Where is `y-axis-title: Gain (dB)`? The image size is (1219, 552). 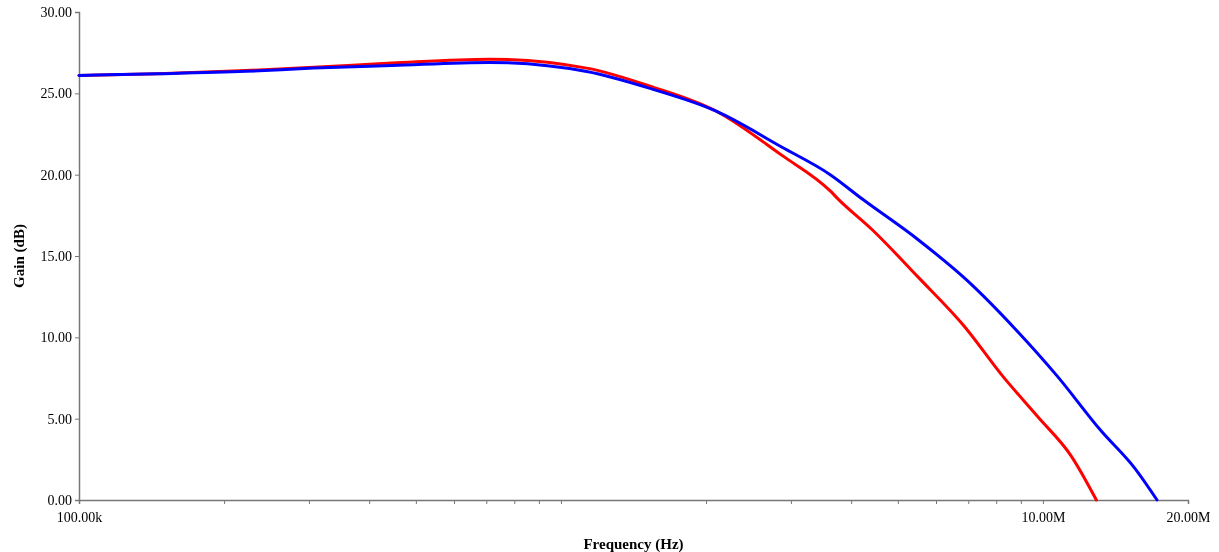 y-axis-title: Gain (dB) is located at coordinates (19, 256).